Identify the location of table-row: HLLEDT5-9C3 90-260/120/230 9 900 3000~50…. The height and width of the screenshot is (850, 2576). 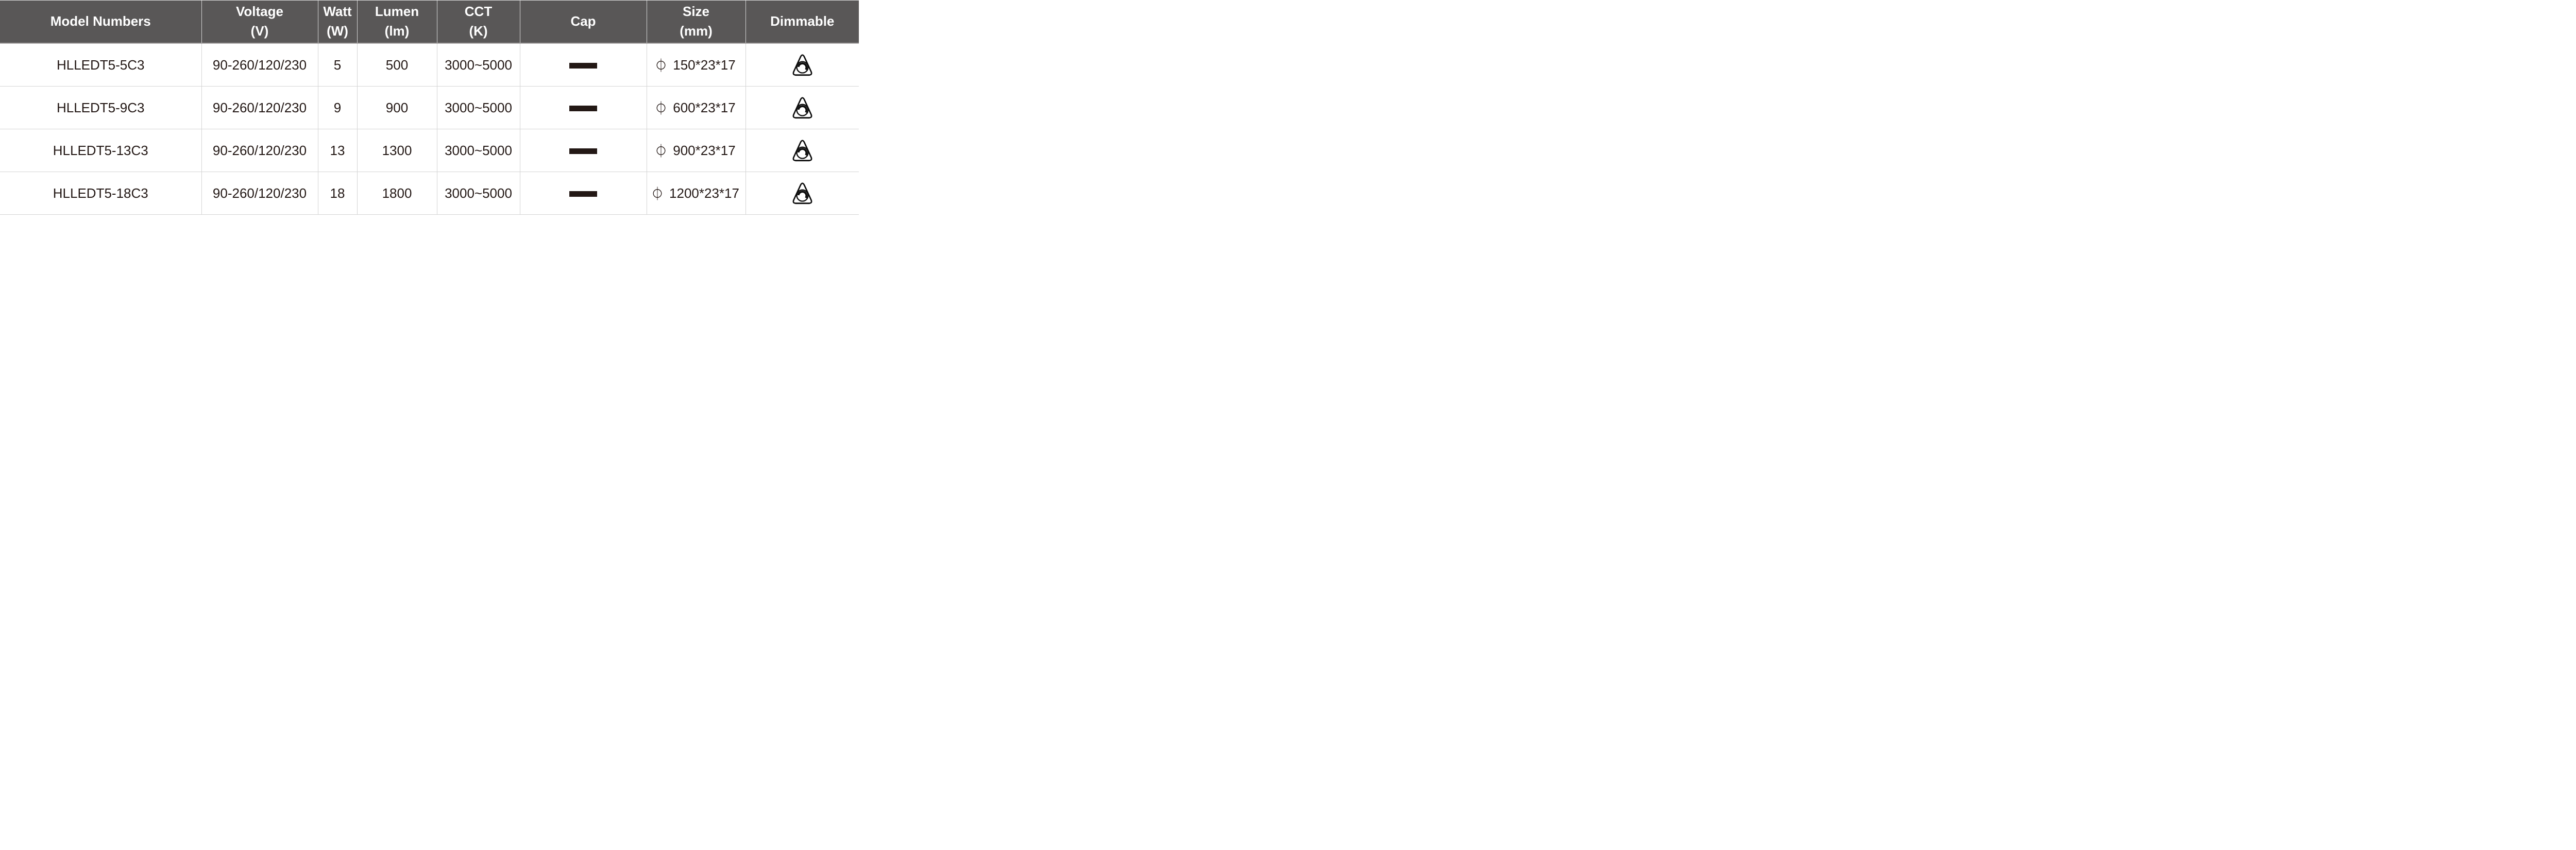
(429, 107).